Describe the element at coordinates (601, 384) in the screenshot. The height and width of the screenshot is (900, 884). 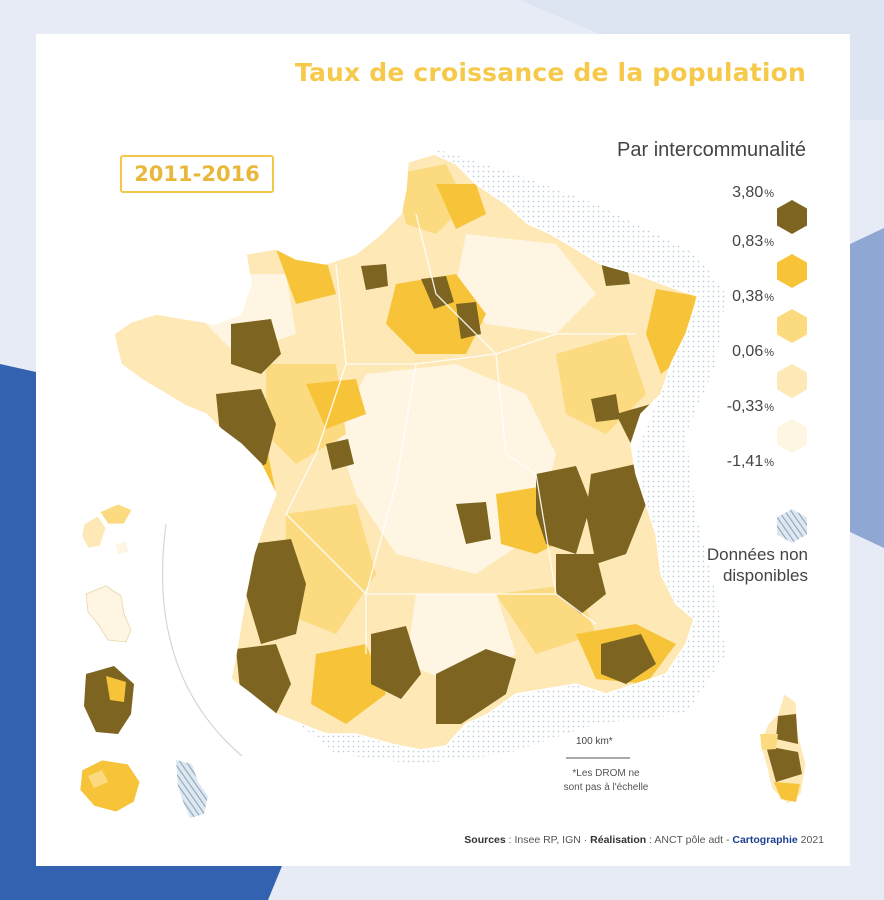
I see `region-east-yellow` at that location.